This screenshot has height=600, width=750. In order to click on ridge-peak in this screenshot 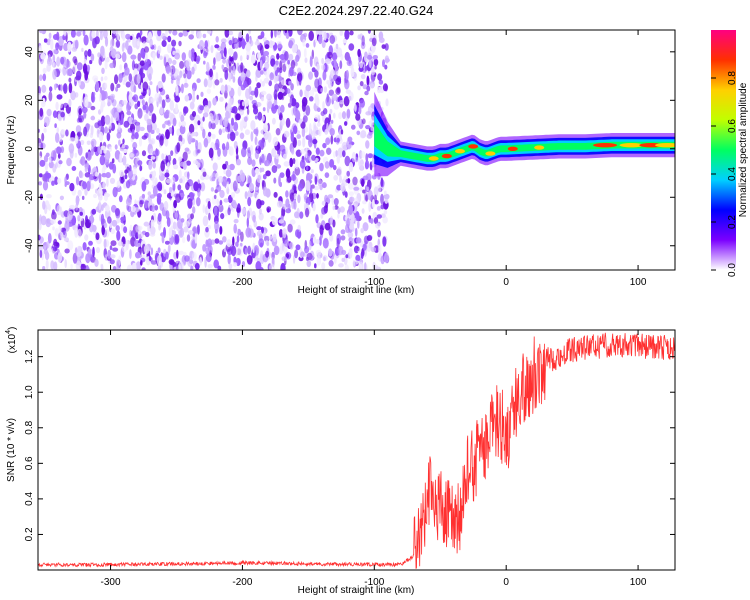, I will do `click(490, 153)`.